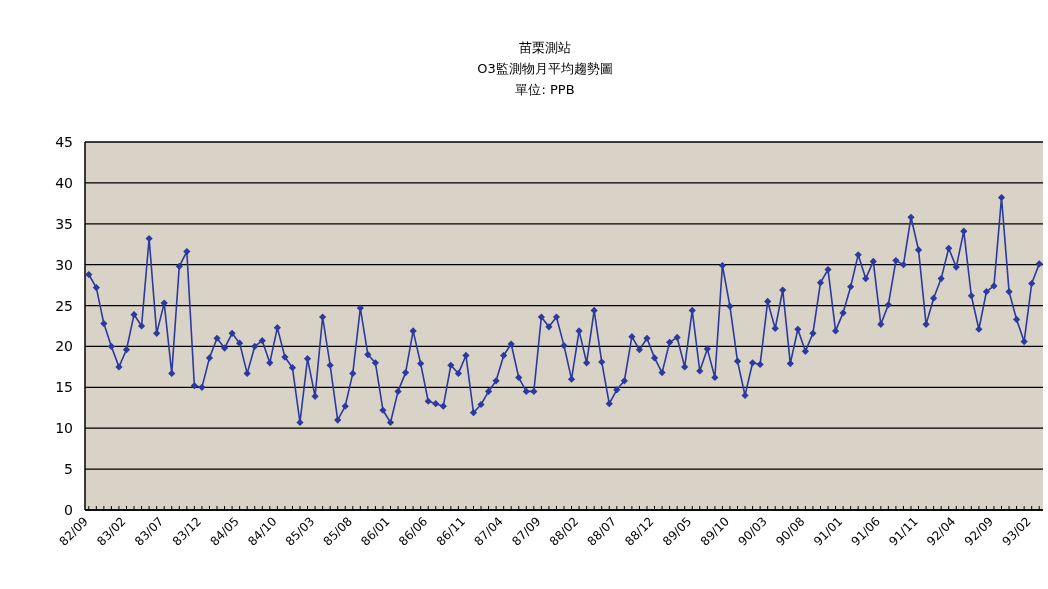 Image resolution: width=1048 pixels, height=589 pixels. Describe the element at coordinates (64, 305) in the screenshot. I see `y-tick-label: 25` at that location.